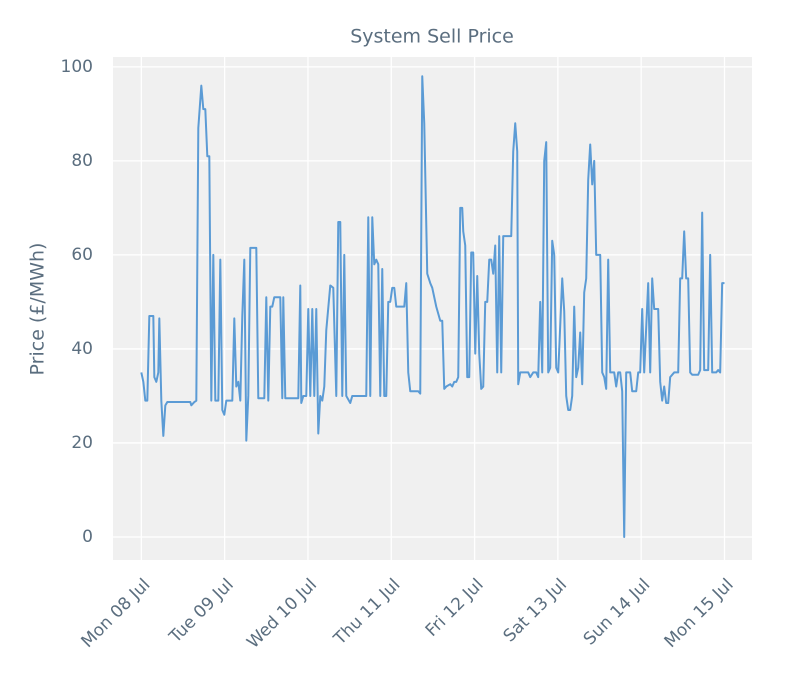 This screenshot has height=700, width=800. What do you see at coordinates (82, 255) in the screenshot?
I see `y-tick-label: 60` at bounding box center [82, 255].